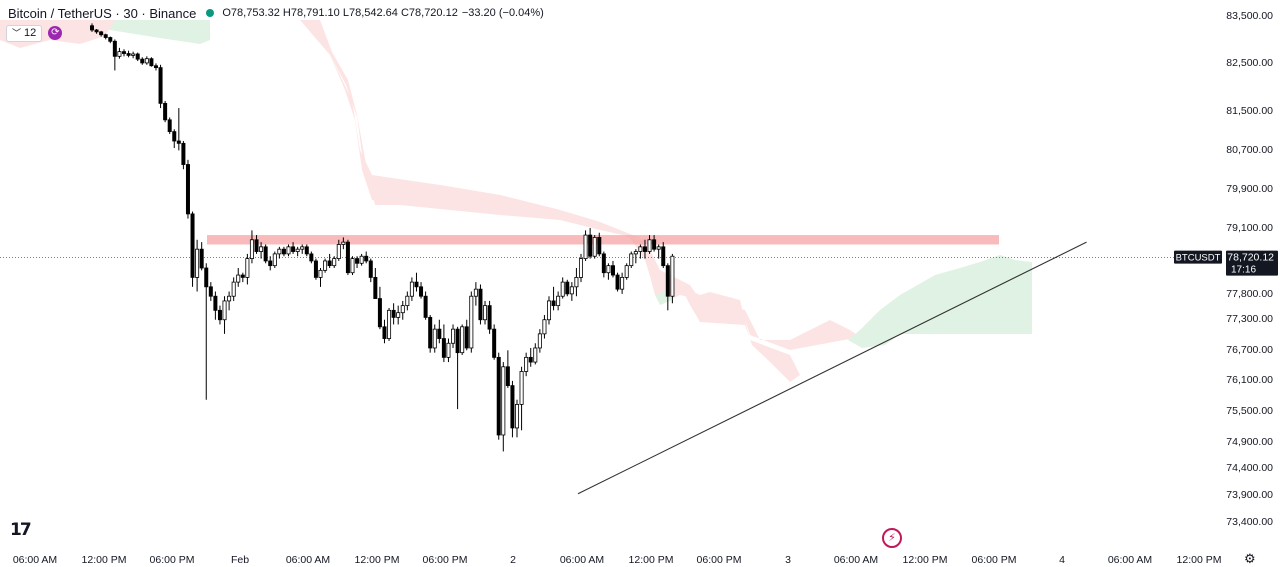 This screenshot has width=1280, height=567. Describe the element at coordinates (1252, 263) in the screenshot. I see `price-badge-bg` at that location.